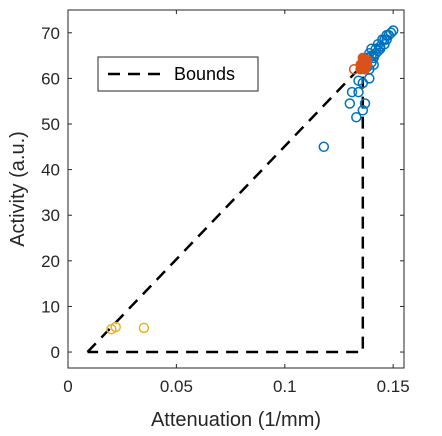 The height and width of the screenshot is (436, 442). What do you see at coordinates (50, 306) in the screenshot?
I see `y-tick-label: 10` at bounding box center [50, 306].